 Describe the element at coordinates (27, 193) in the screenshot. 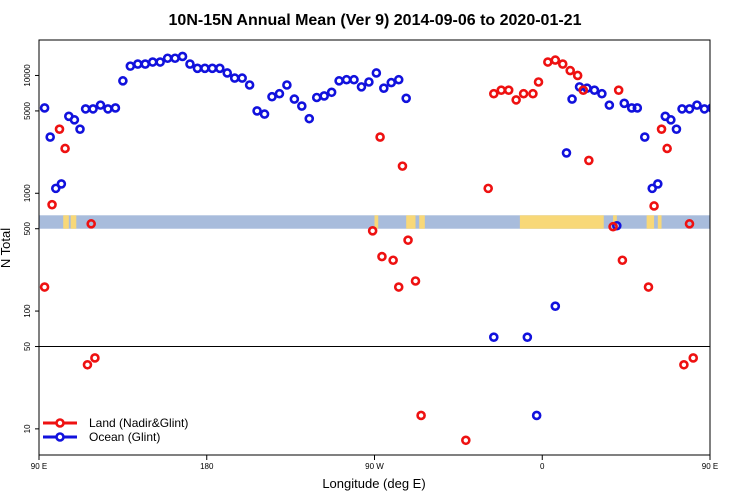

I see `y-tick-label: 1000` at that location.